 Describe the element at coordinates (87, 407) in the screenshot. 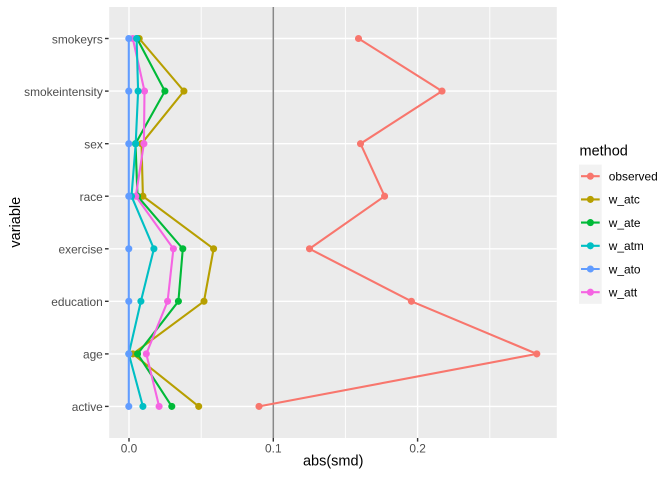

I see `svg-text: active` at that location.